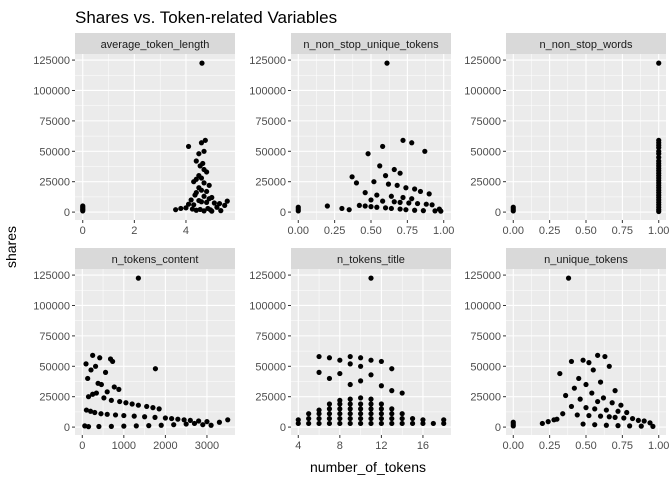  Describe the element at coordinates (340, 446) in the screenshot. I see `x-tick-label: 8` at that location.